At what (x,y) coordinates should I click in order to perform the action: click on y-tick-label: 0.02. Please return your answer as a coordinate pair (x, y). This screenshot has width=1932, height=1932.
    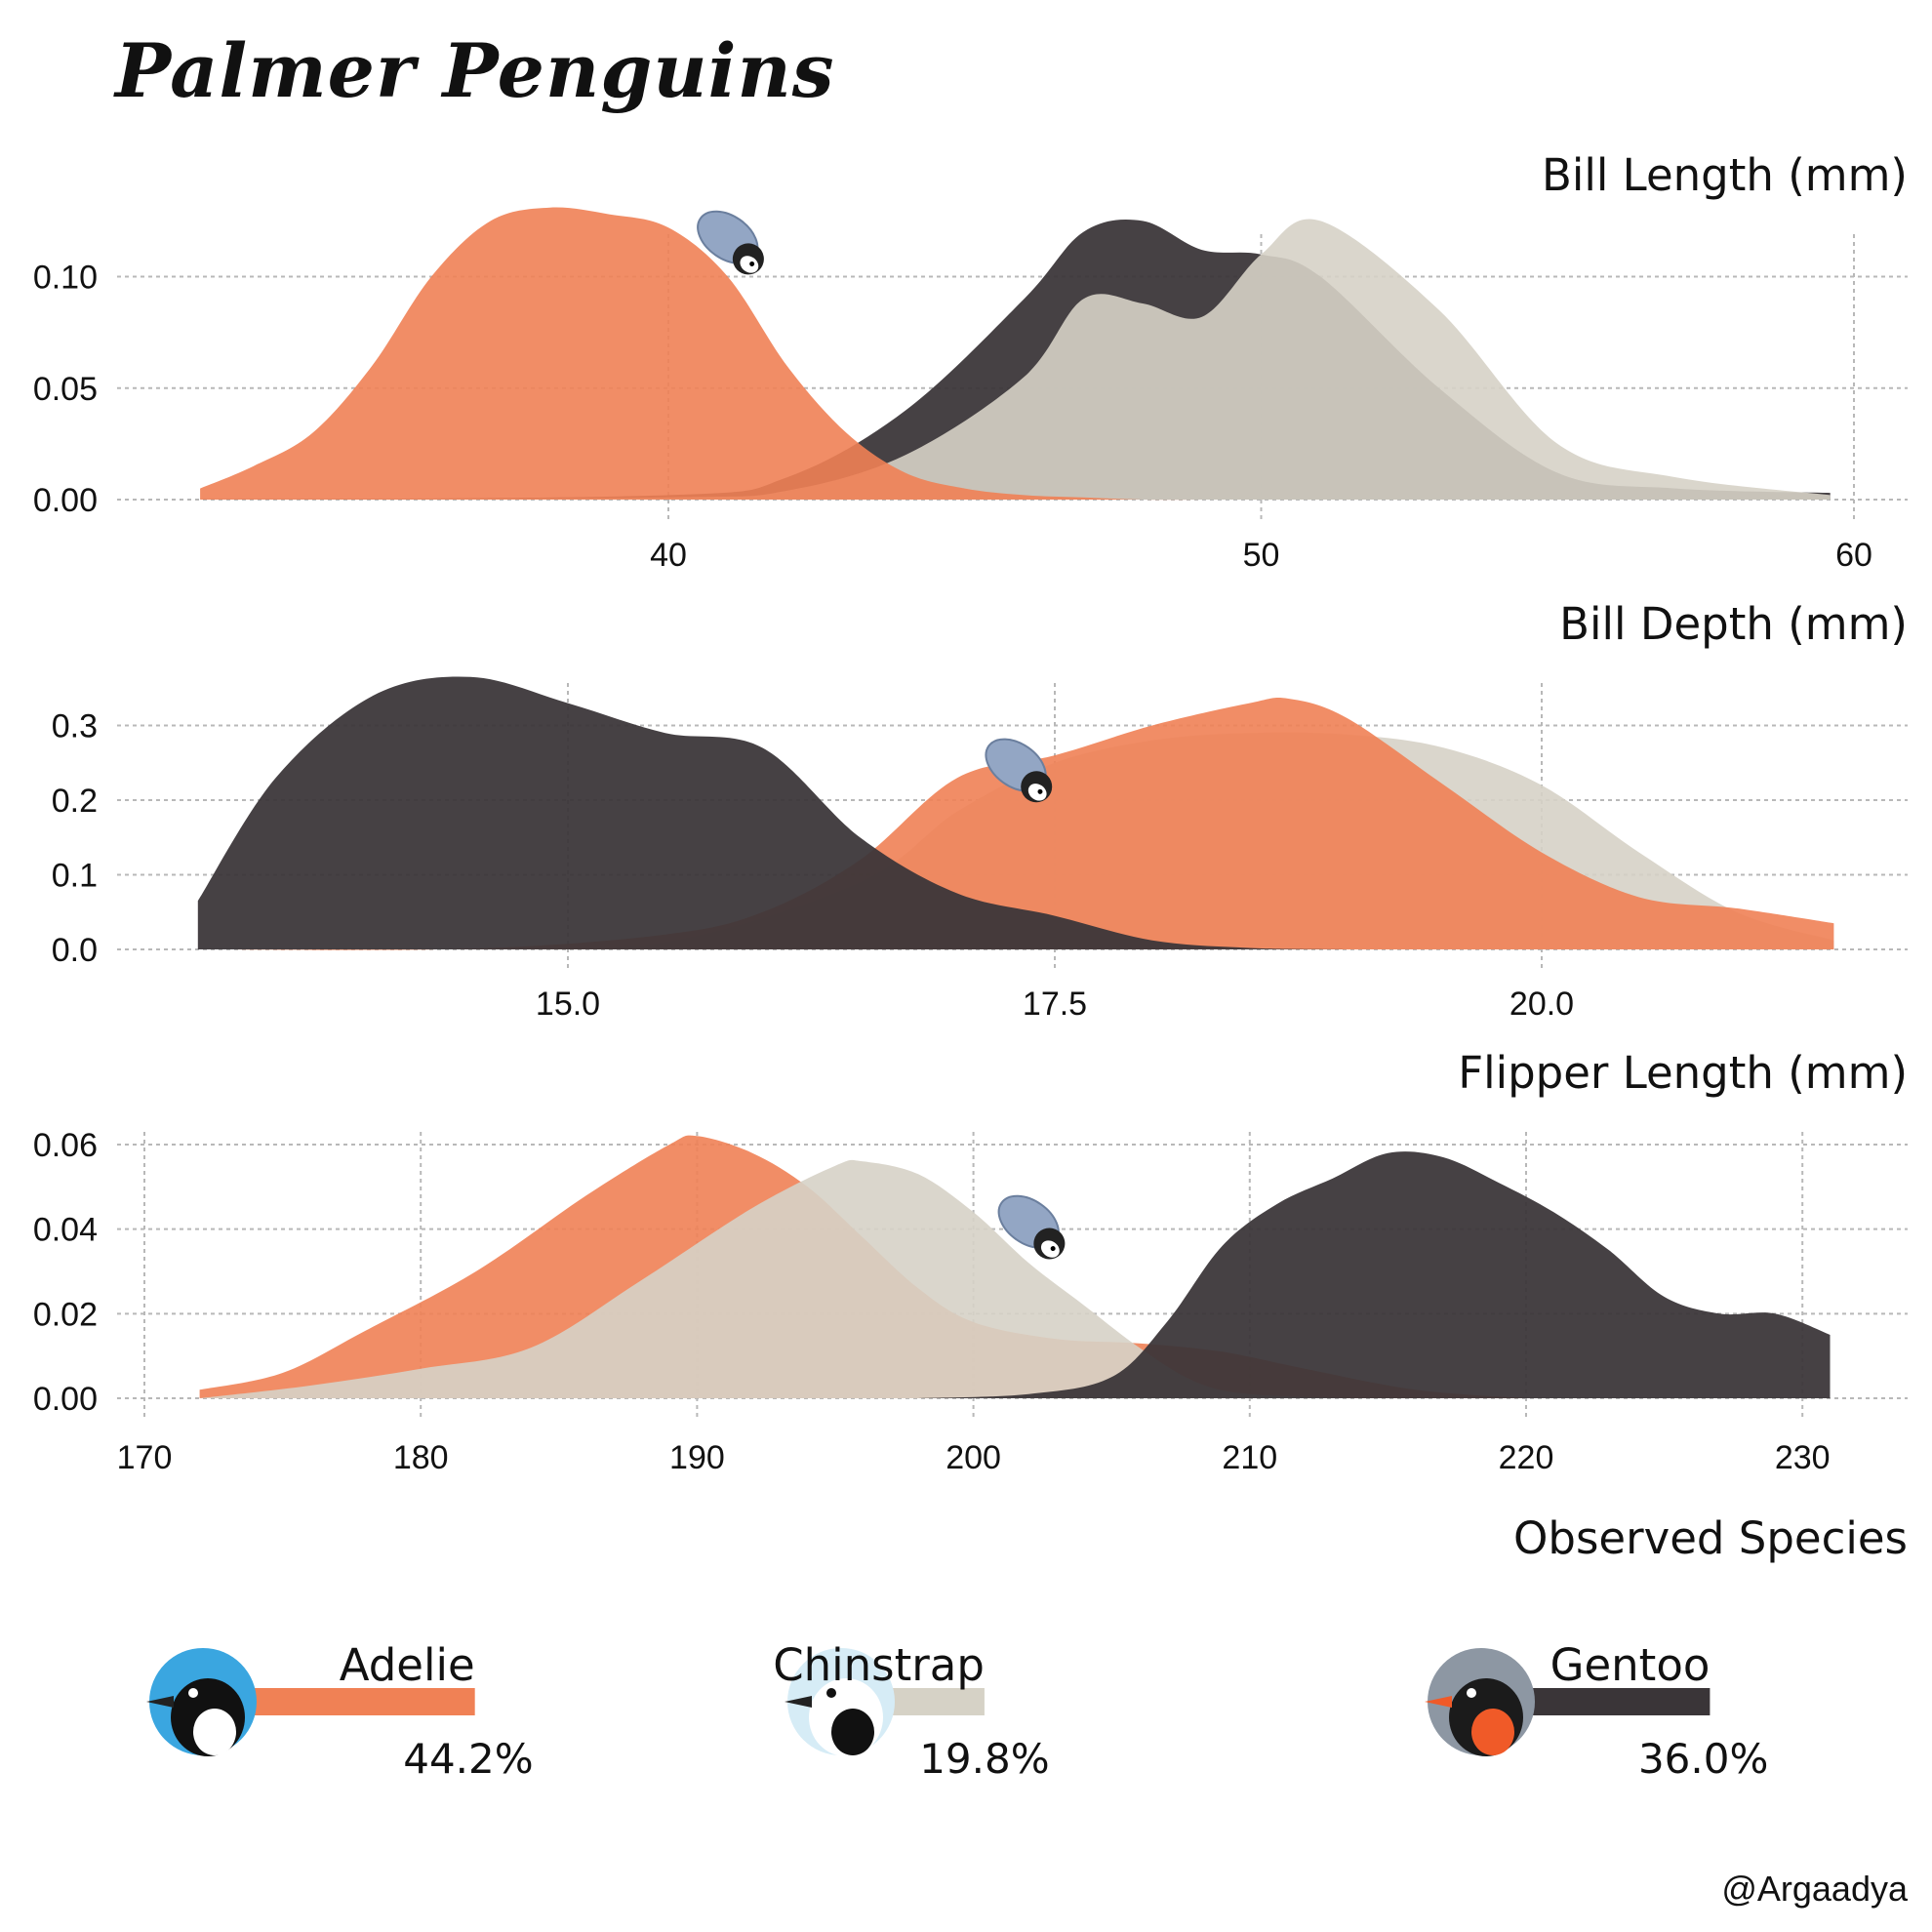
    Looking at the image, I should click on (65, 1314).